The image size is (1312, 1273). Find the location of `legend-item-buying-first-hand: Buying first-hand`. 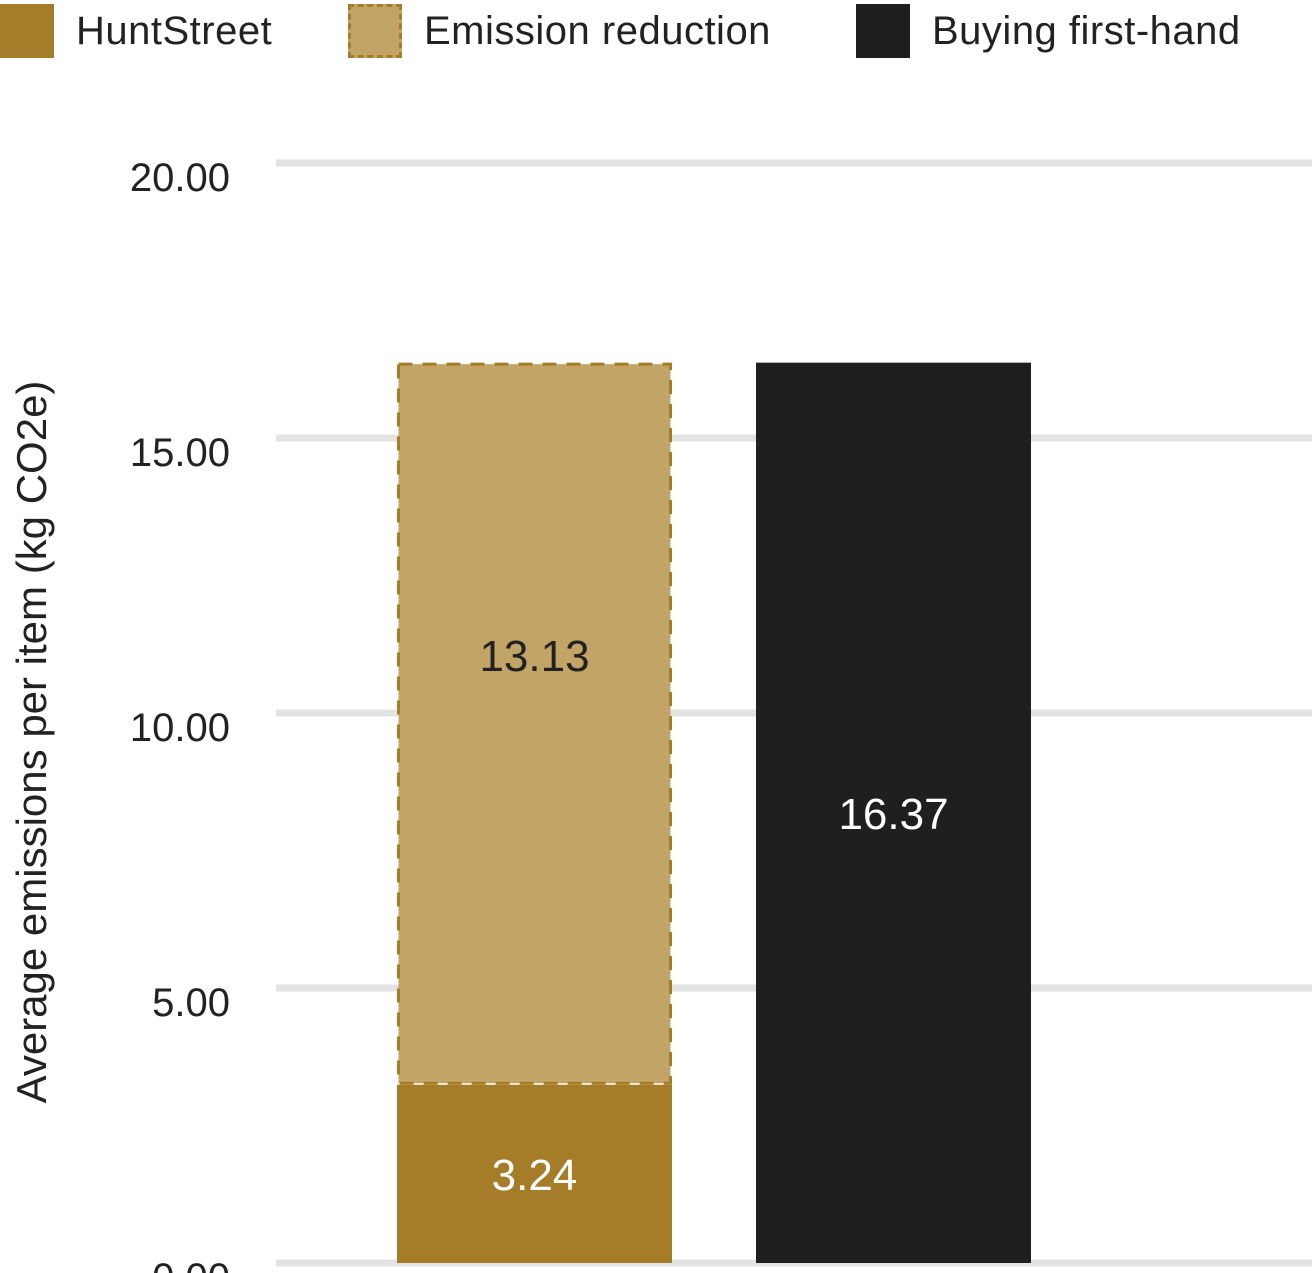

legend-item-buying-first-hand: Buying first-hand is located at coordinates (1048, 31).